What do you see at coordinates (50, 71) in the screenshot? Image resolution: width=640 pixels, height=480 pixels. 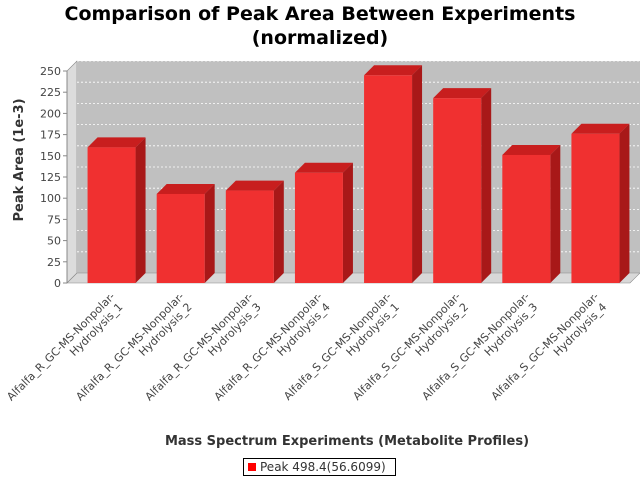 I see `y-tick-label: 250` at bounding box center [50, 71].